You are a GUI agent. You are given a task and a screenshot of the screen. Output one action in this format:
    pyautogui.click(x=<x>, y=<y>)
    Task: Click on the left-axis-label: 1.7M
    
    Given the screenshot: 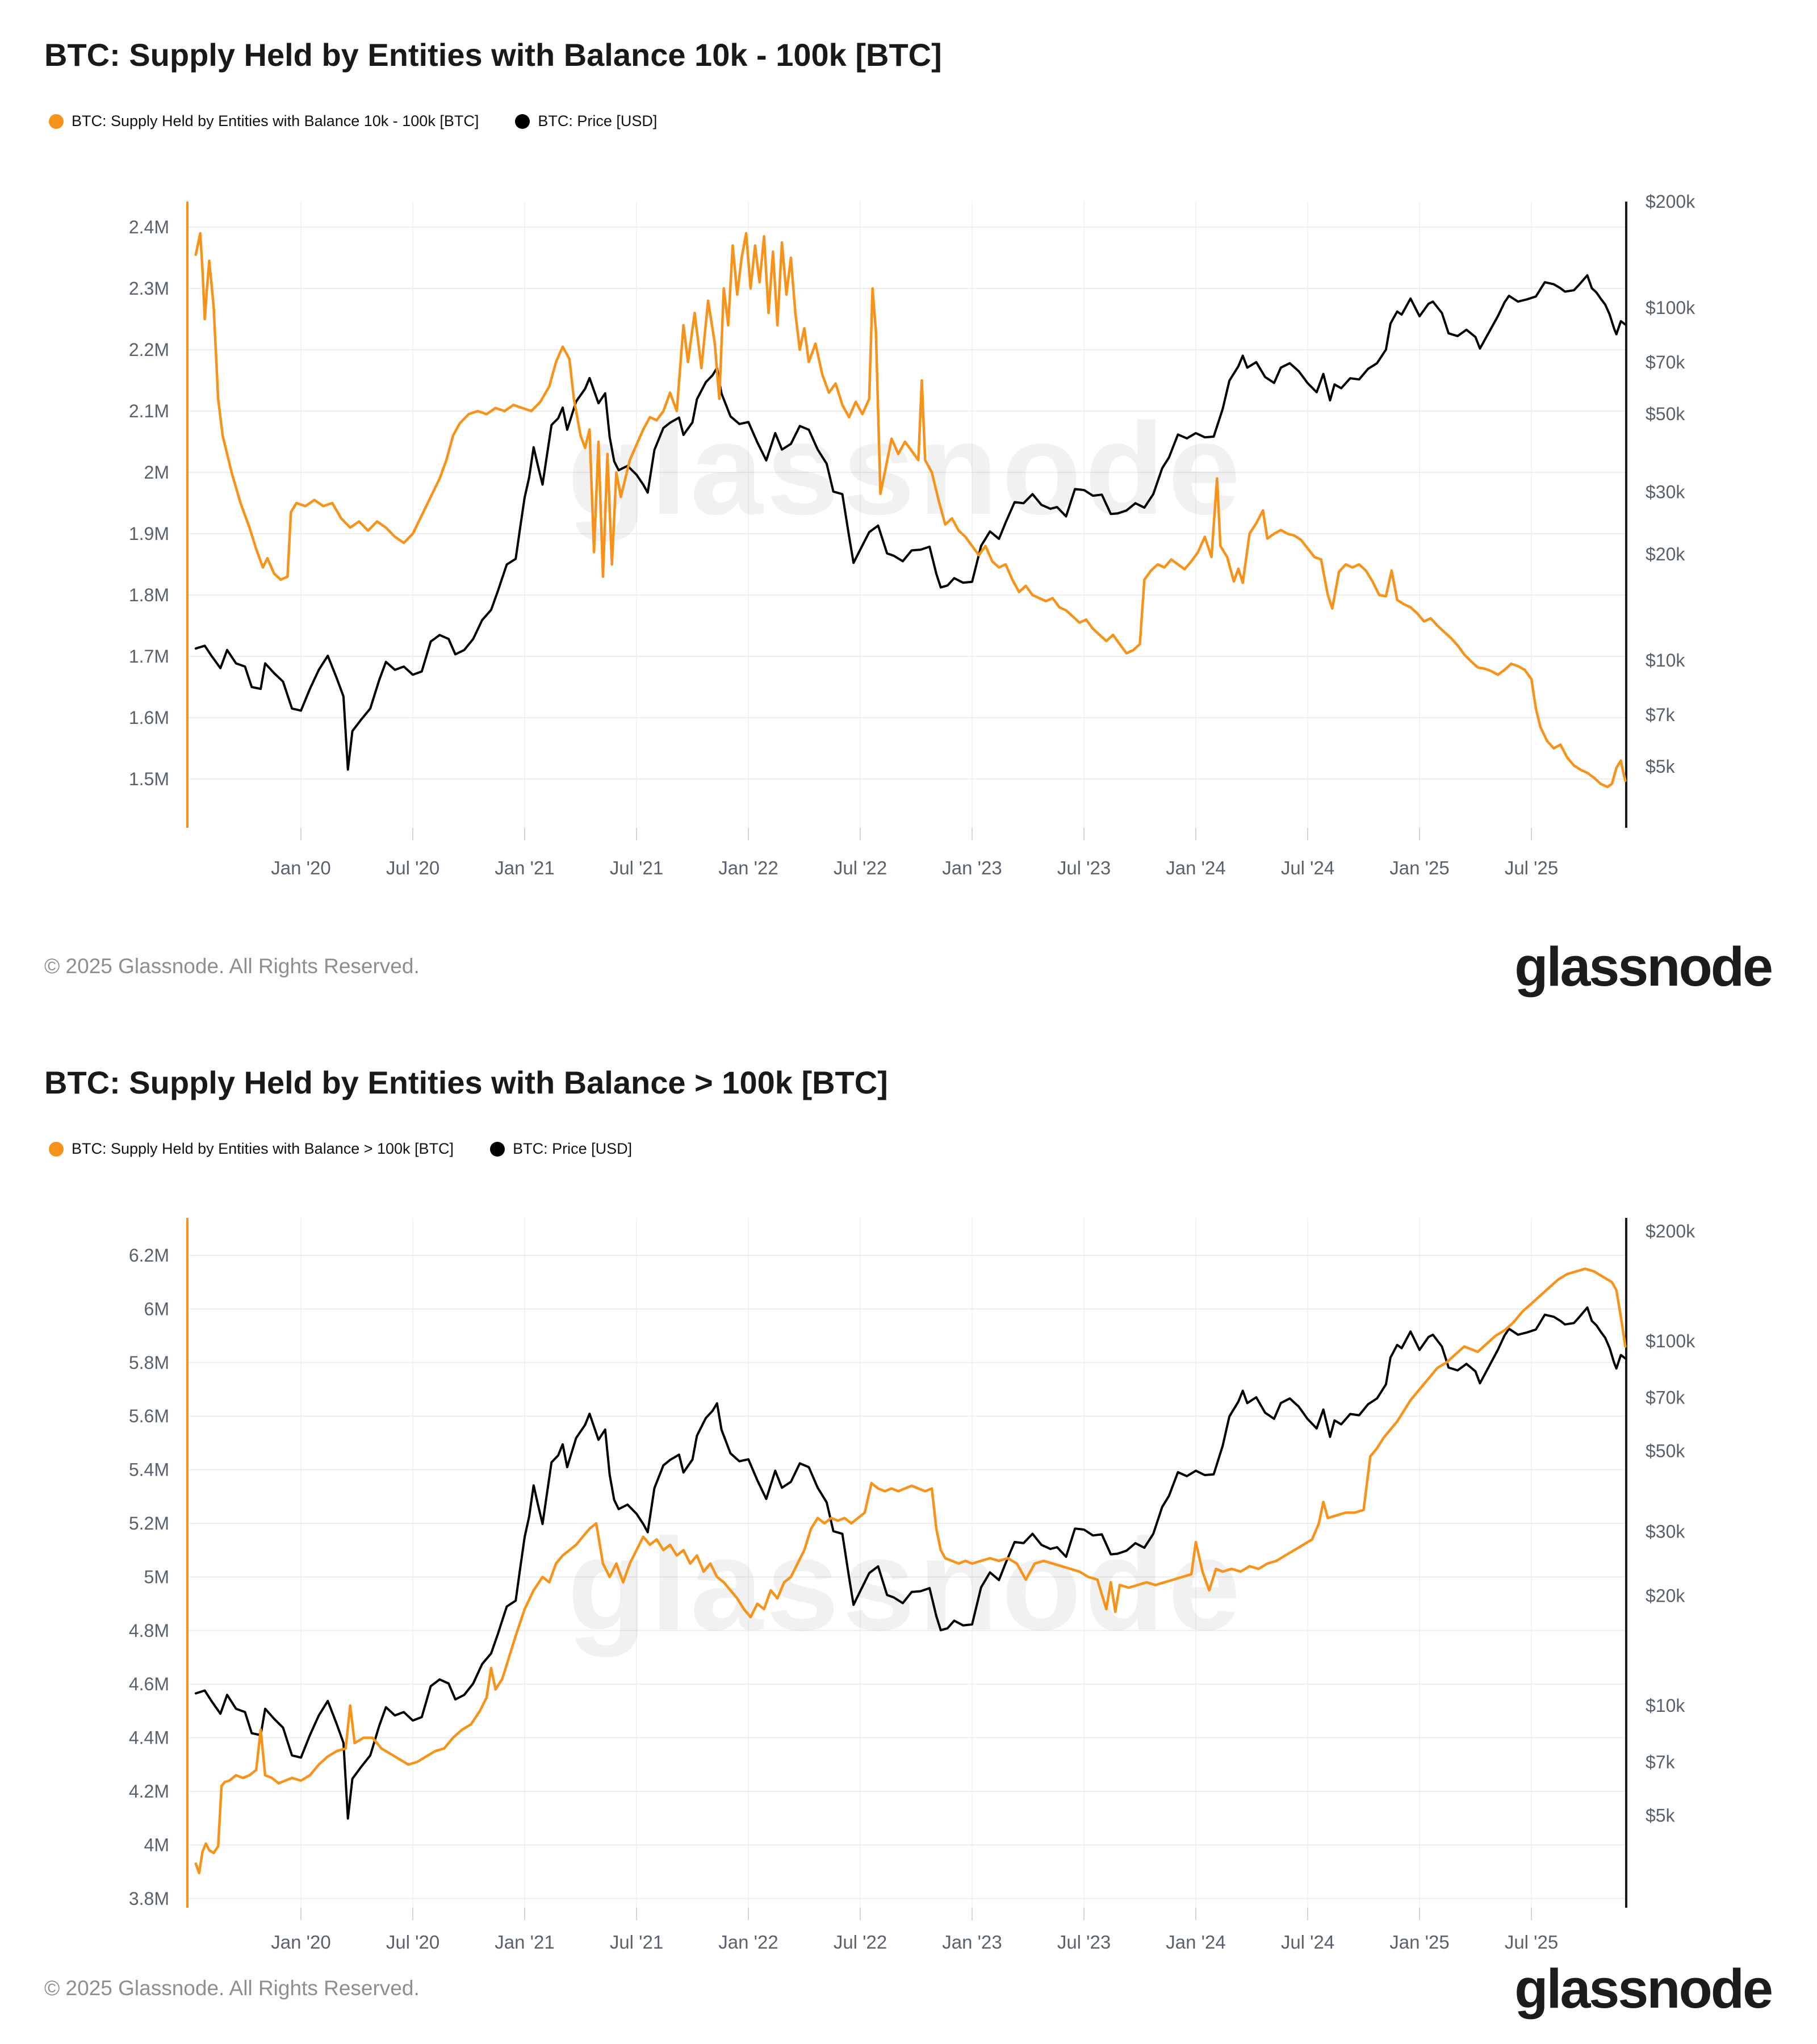 What is the action you would take?
    pyautogui.click(x=149, y=657)
    